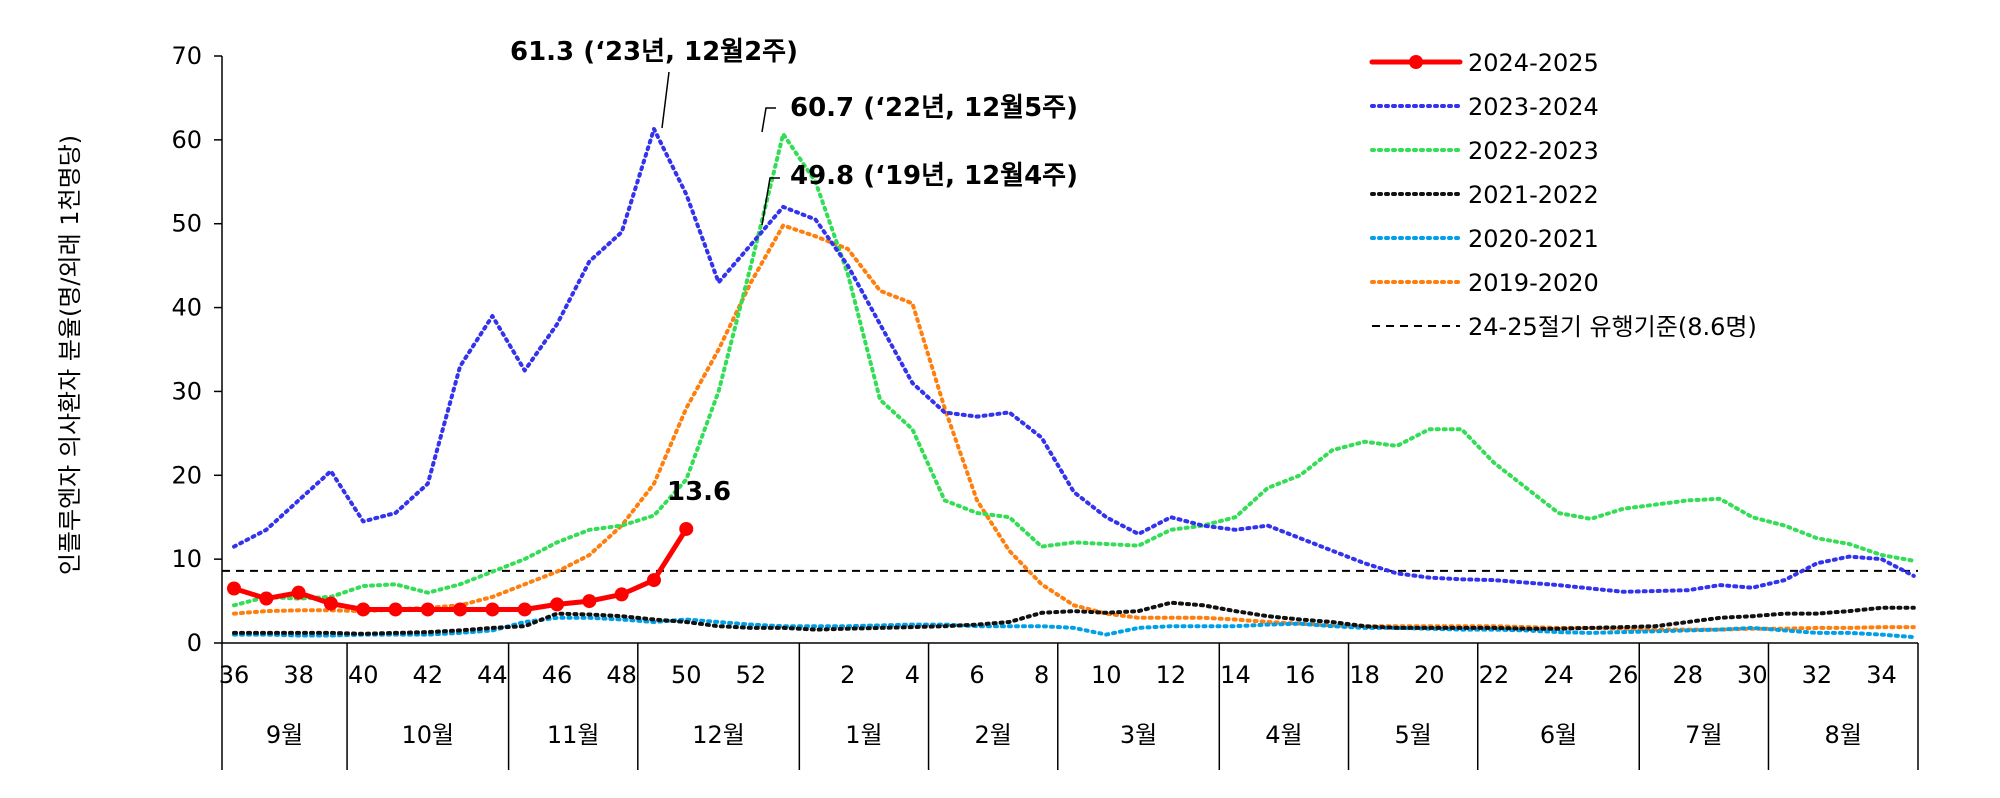  What do you see at coordinates (1612, 327) in the screenshot?
I see `legend-label: 24-25절기 유행기준(8.6명)` at bounding box center [1612, 327].